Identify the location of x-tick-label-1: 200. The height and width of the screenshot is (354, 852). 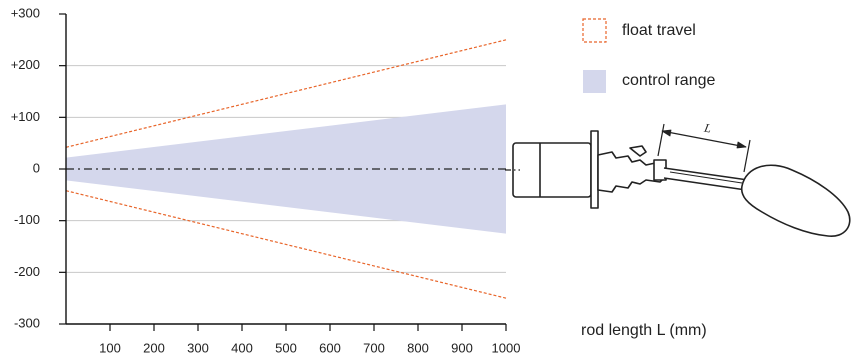
(154, 347).